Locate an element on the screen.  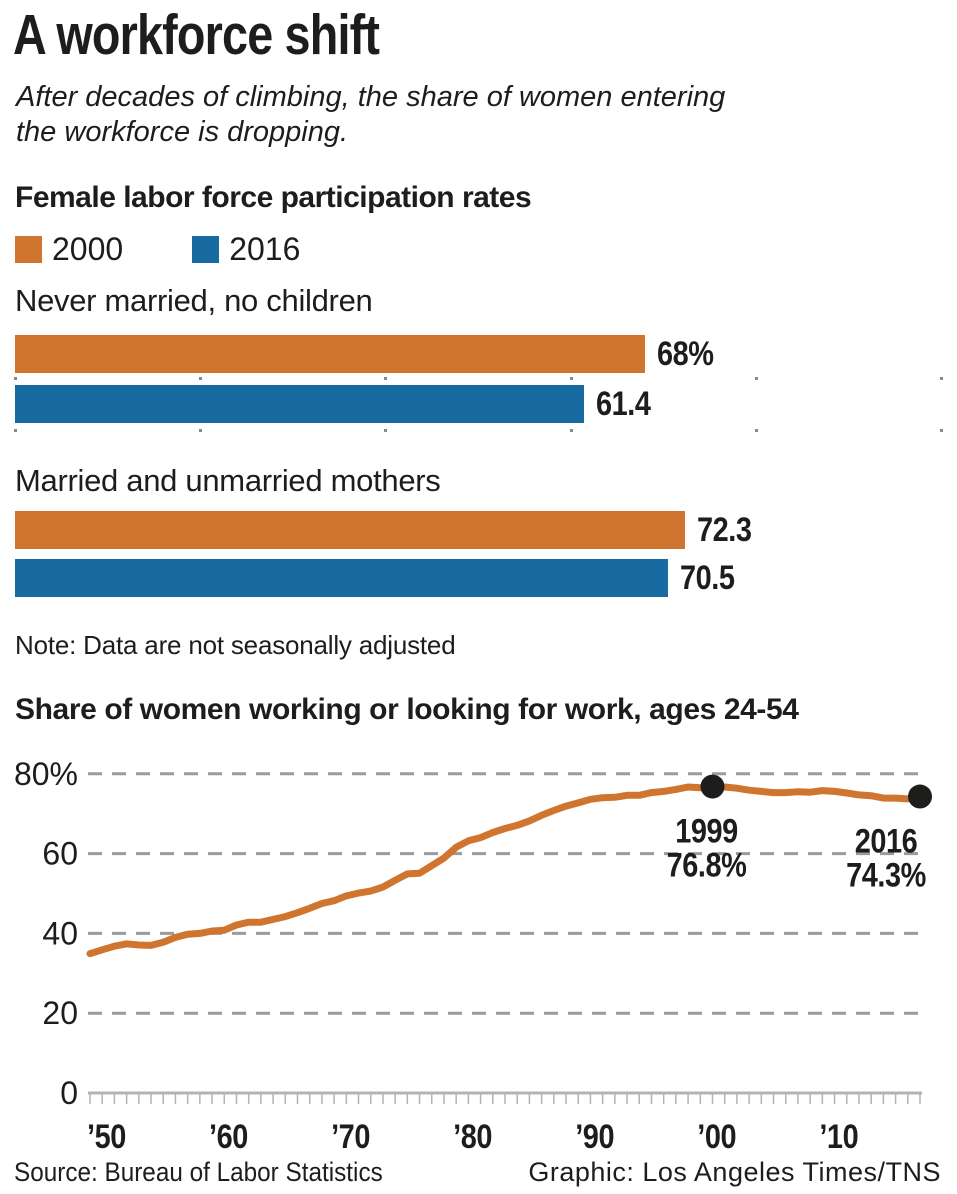
legend-swatch-2000 is located at coordinates (28, 249).